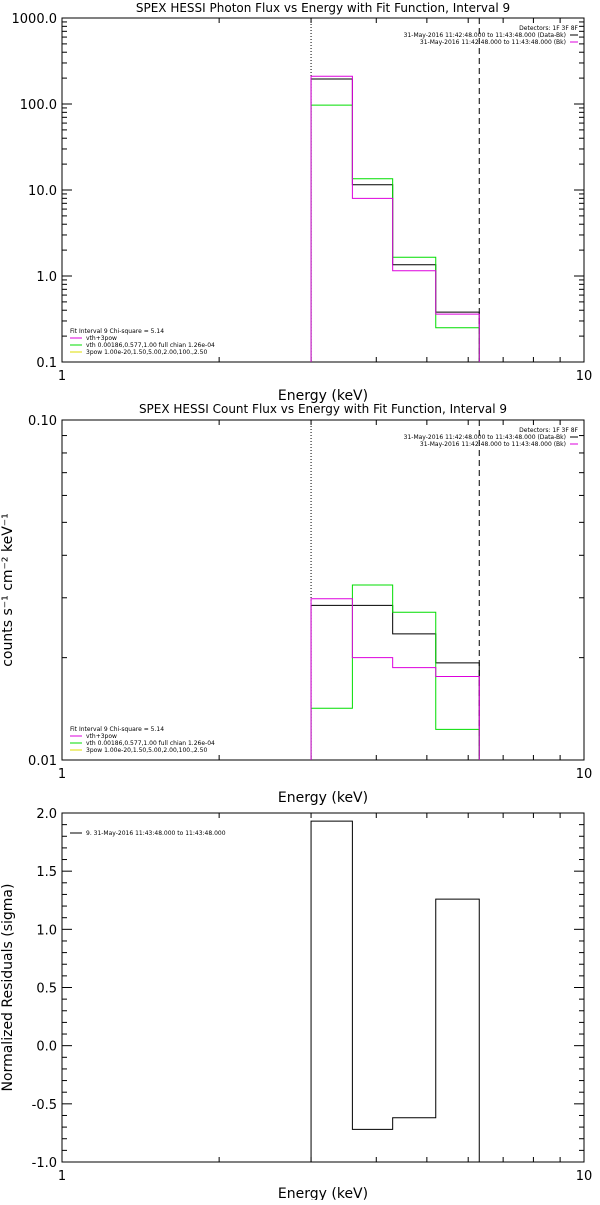  What do you see at coordinates (46, 814) in the screenshot?
I see `y-tick-label: 2.0` at bounding box center [46, 814].